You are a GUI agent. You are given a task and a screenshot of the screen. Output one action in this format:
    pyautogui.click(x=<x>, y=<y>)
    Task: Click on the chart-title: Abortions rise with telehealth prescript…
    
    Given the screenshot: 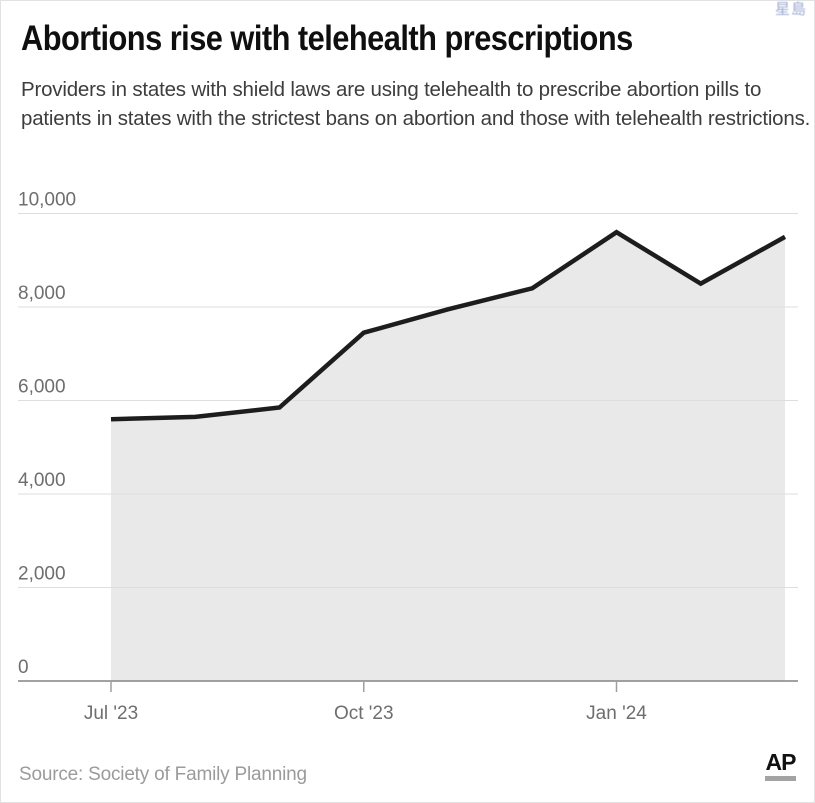 What is the action you would take?
    pyautogui.click(x=327, y=38)
    